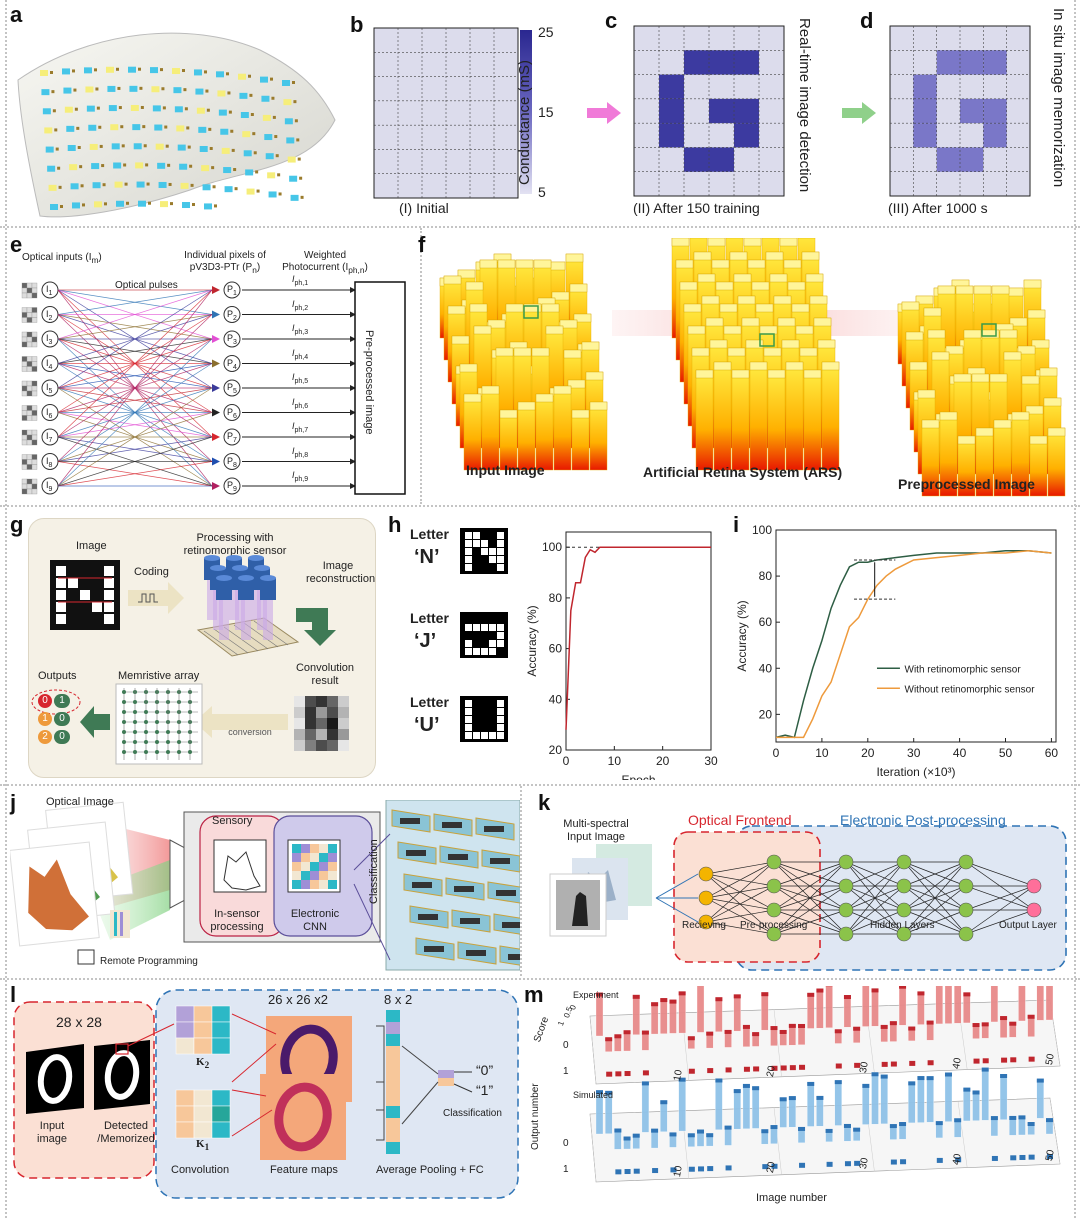 The width and height of the screenshot is (1080, 1218). Describe the element at coordinates (49, 364) in the screenshot. I see `input-node-label: I4` at that location.